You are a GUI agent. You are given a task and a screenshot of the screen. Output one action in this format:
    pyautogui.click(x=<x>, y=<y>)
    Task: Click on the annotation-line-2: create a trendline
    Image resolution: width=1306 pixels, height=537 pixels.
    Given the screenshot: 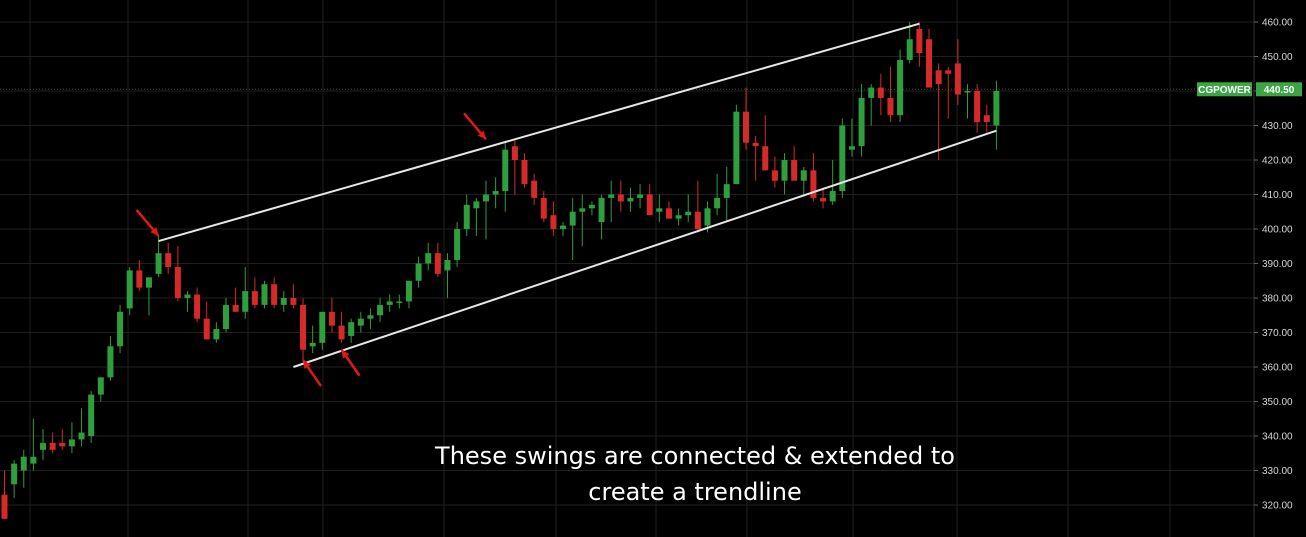 What is the action you would take?
    pyautogui.click(x=695, y=492)
    